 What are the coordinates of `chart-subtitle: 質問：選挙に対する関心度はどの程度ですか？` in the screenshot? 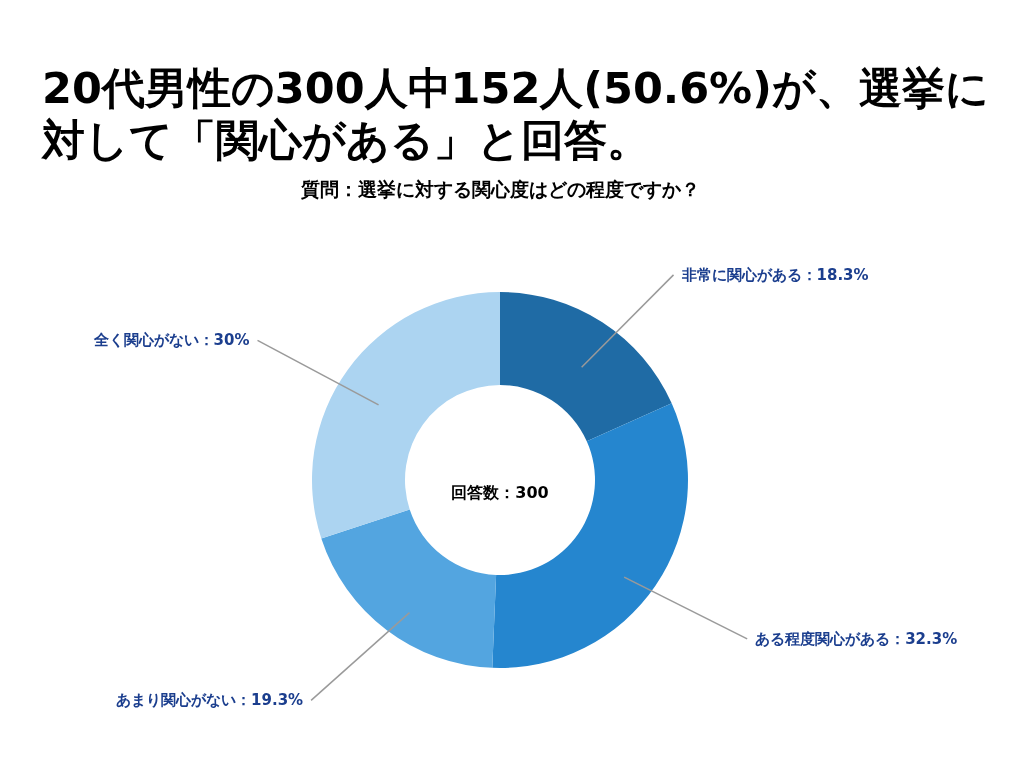 It's located at (499, 189).